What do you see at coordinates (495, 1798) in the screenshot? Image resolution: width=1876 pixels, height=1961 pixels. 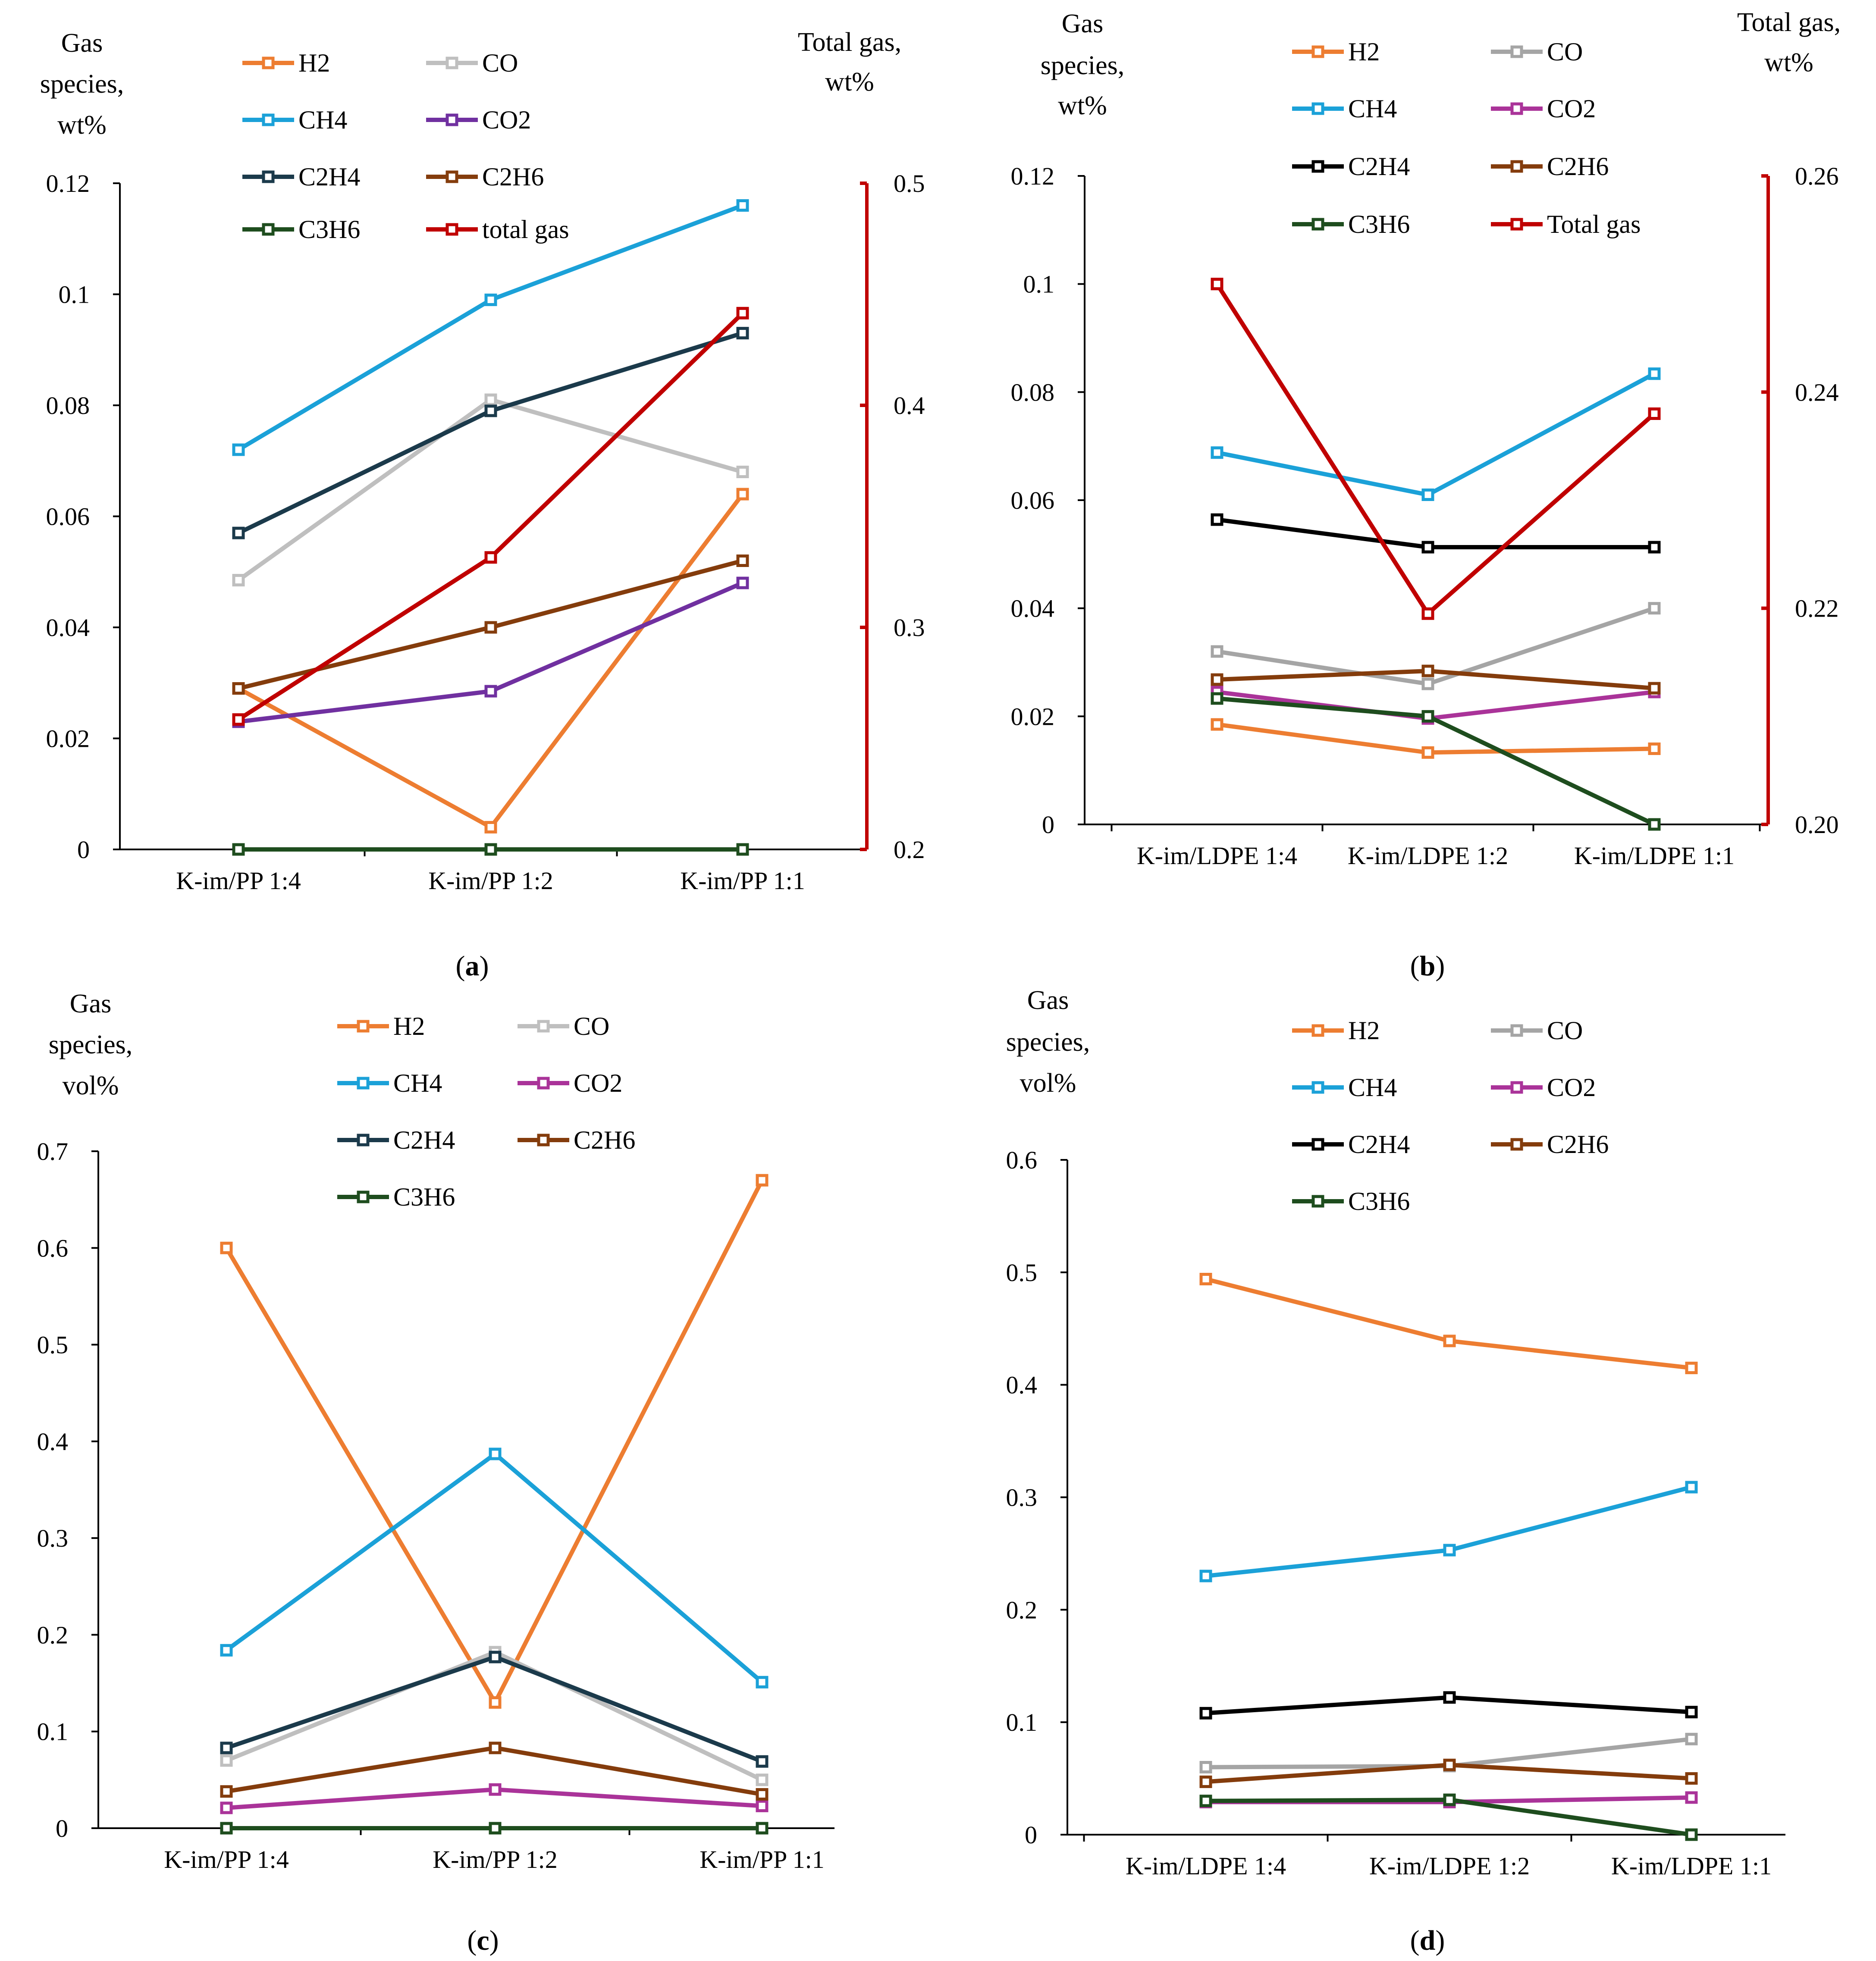 I see `series-co2` at bounding box center [495, 1798].